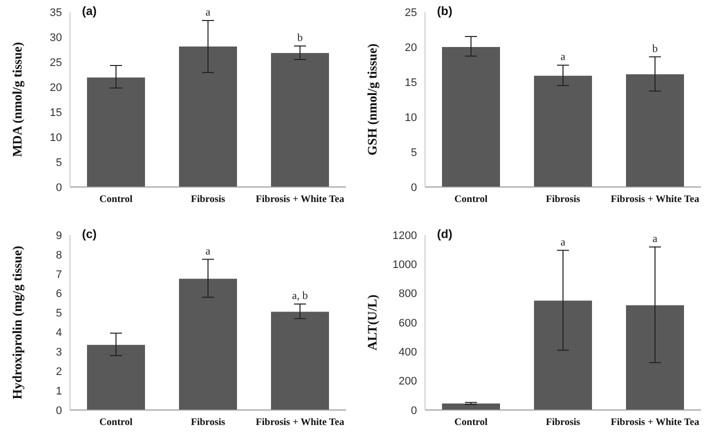 The image size is (709, 446). Describe the element at coordinates (59, 236) in the screenshot. I see `y-tick-label: 9` at that location.